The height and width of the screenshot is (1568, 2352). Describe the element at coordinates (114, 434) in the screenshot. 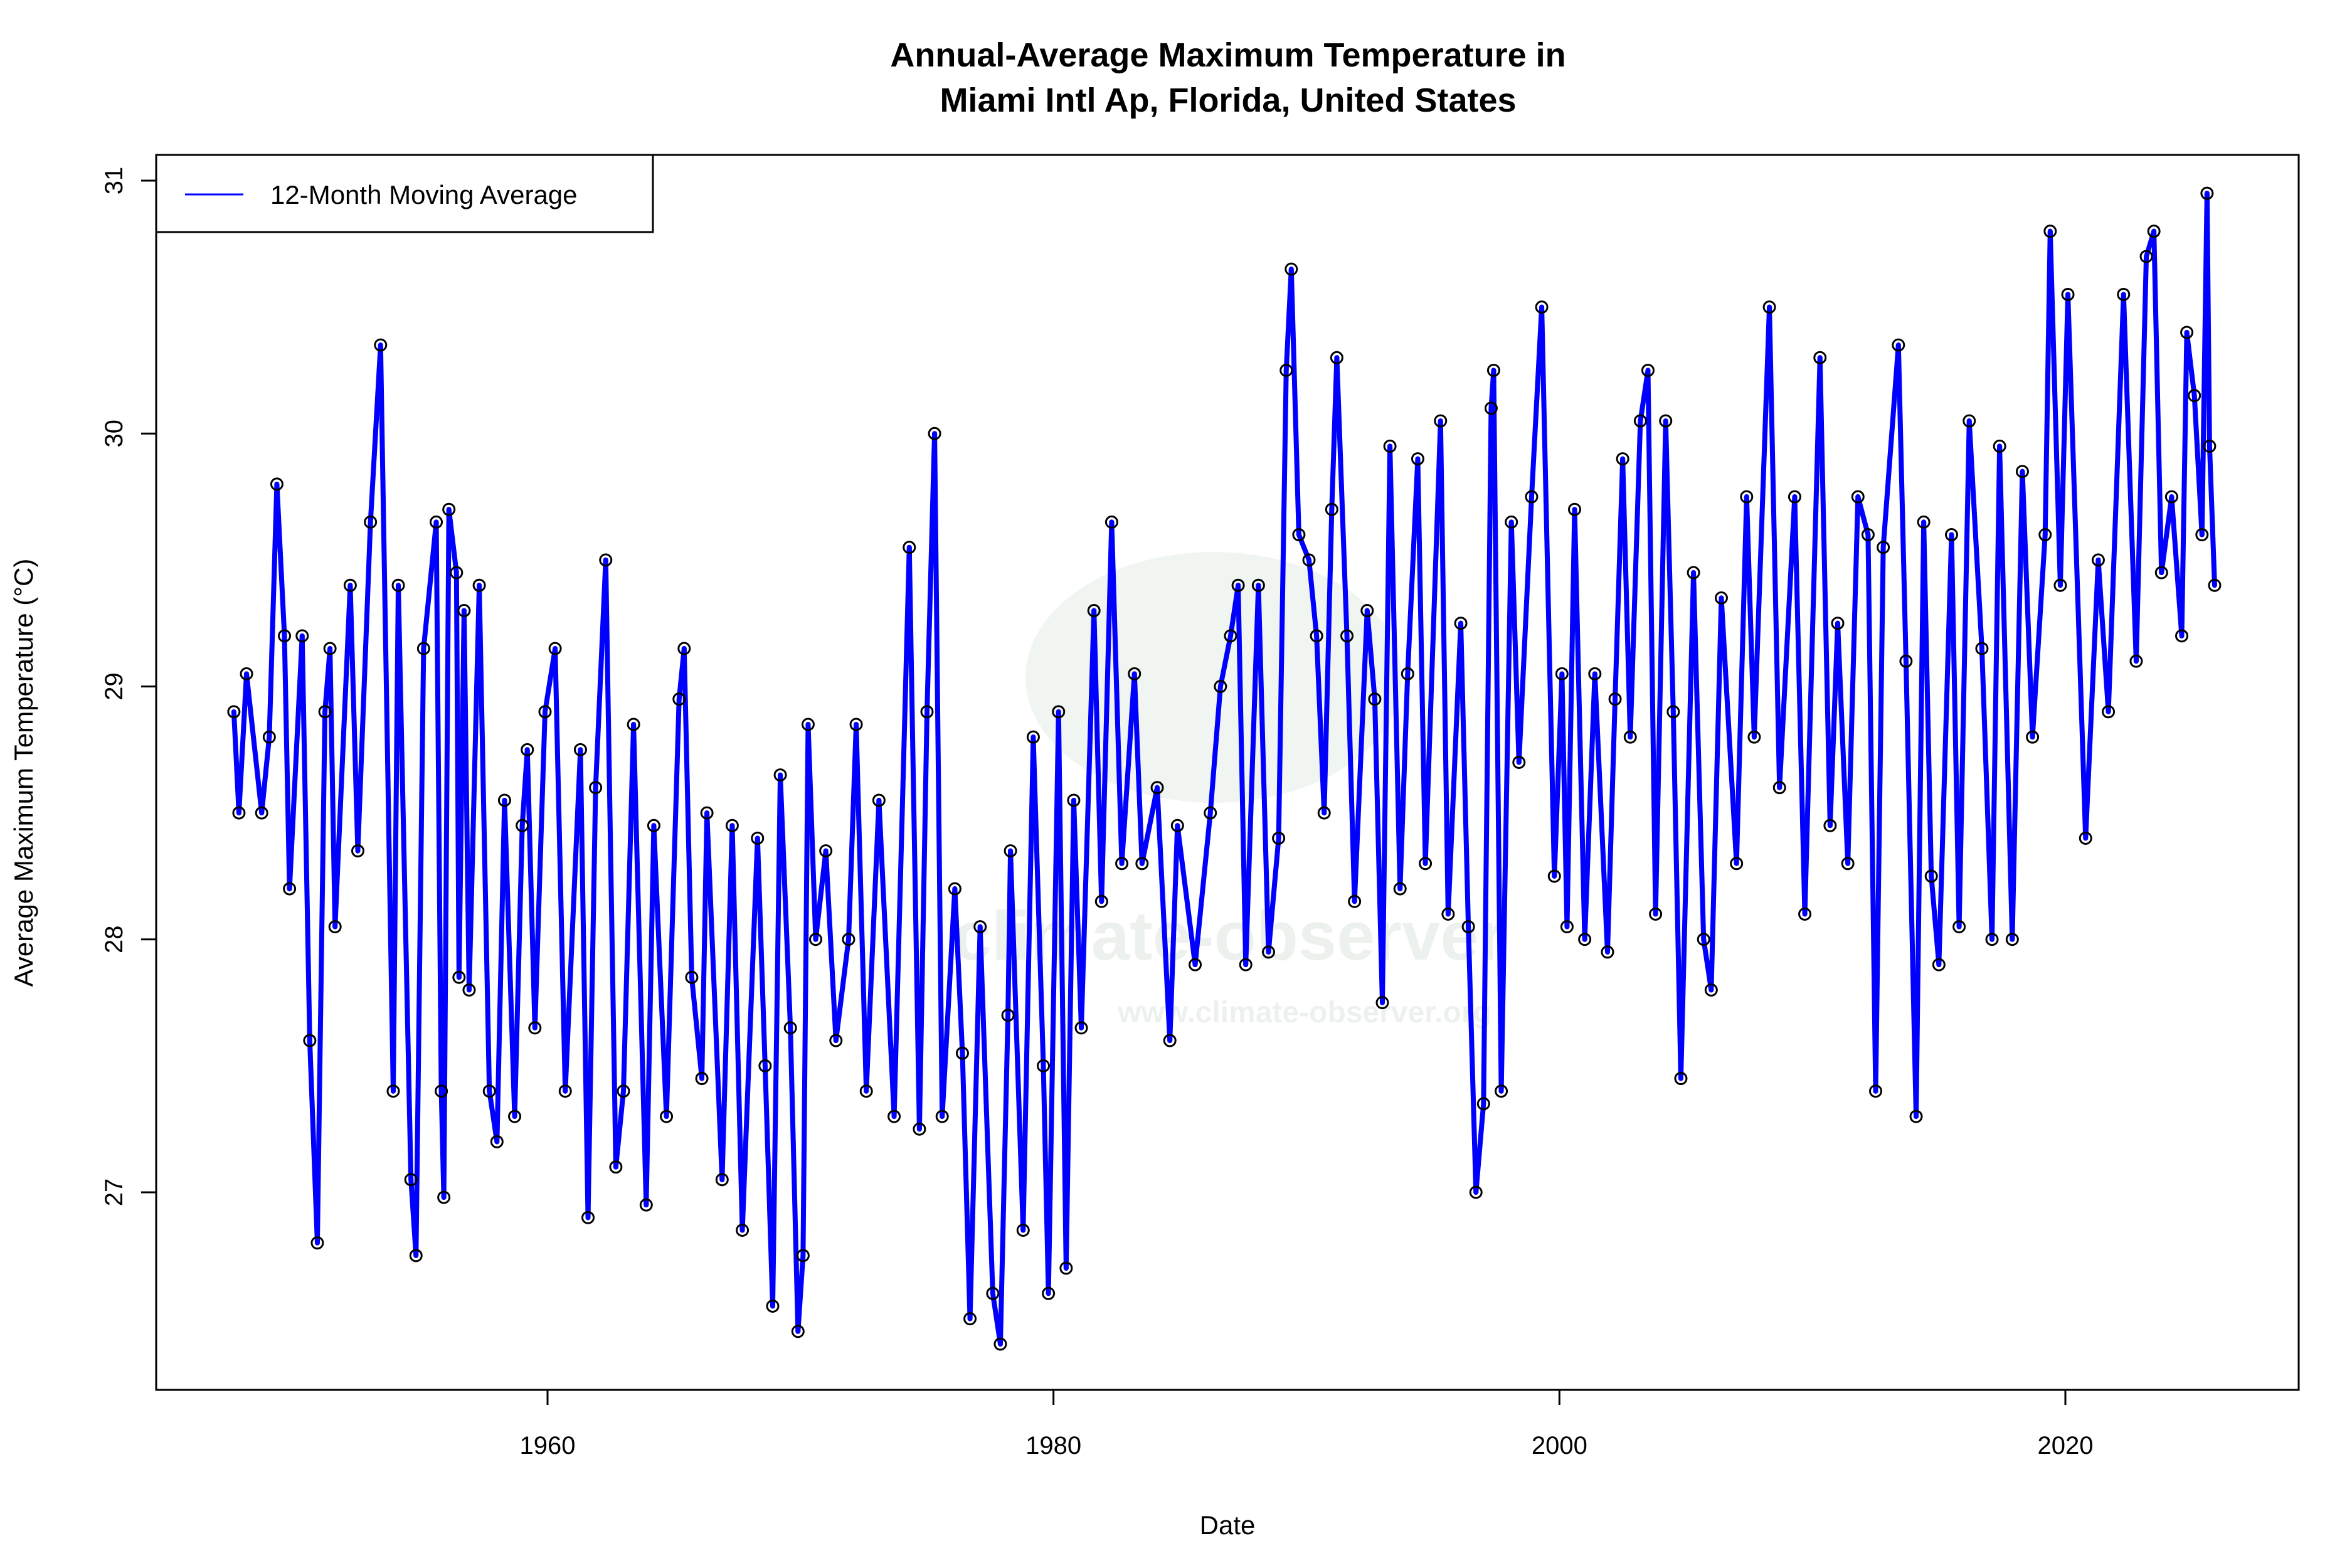

I see `y-tick-label: 30` at that location.